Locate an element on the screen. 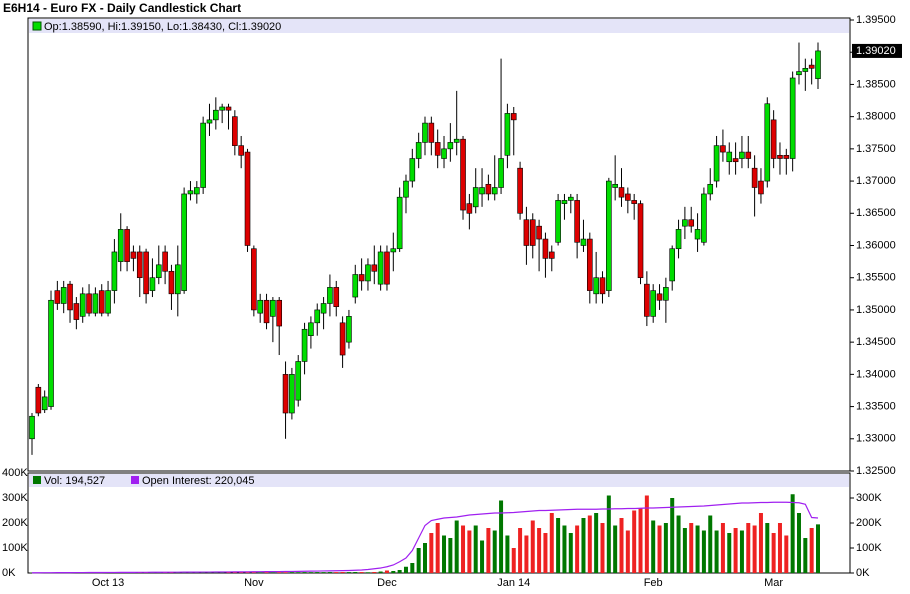  y-tick-label: 1.38000 is located at coordinates (876, 117).